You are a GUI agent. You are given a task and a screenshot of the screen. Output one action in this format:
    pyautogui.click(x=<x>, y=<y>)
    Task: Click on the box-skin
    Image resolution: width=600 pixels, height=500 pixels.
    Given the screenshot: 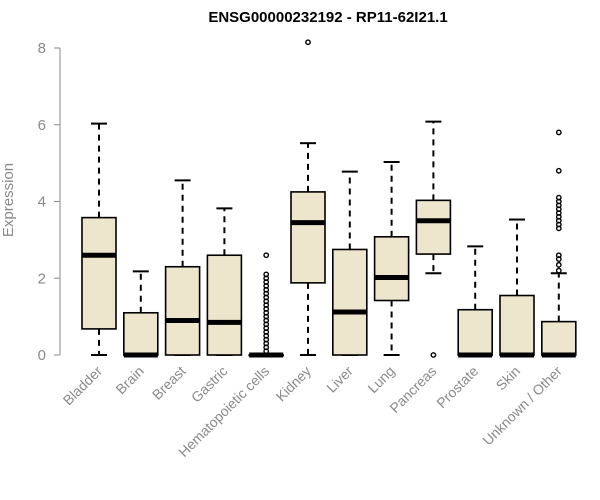 What is the action you would take?
    pyautogui.click(x=517, y=288)
    